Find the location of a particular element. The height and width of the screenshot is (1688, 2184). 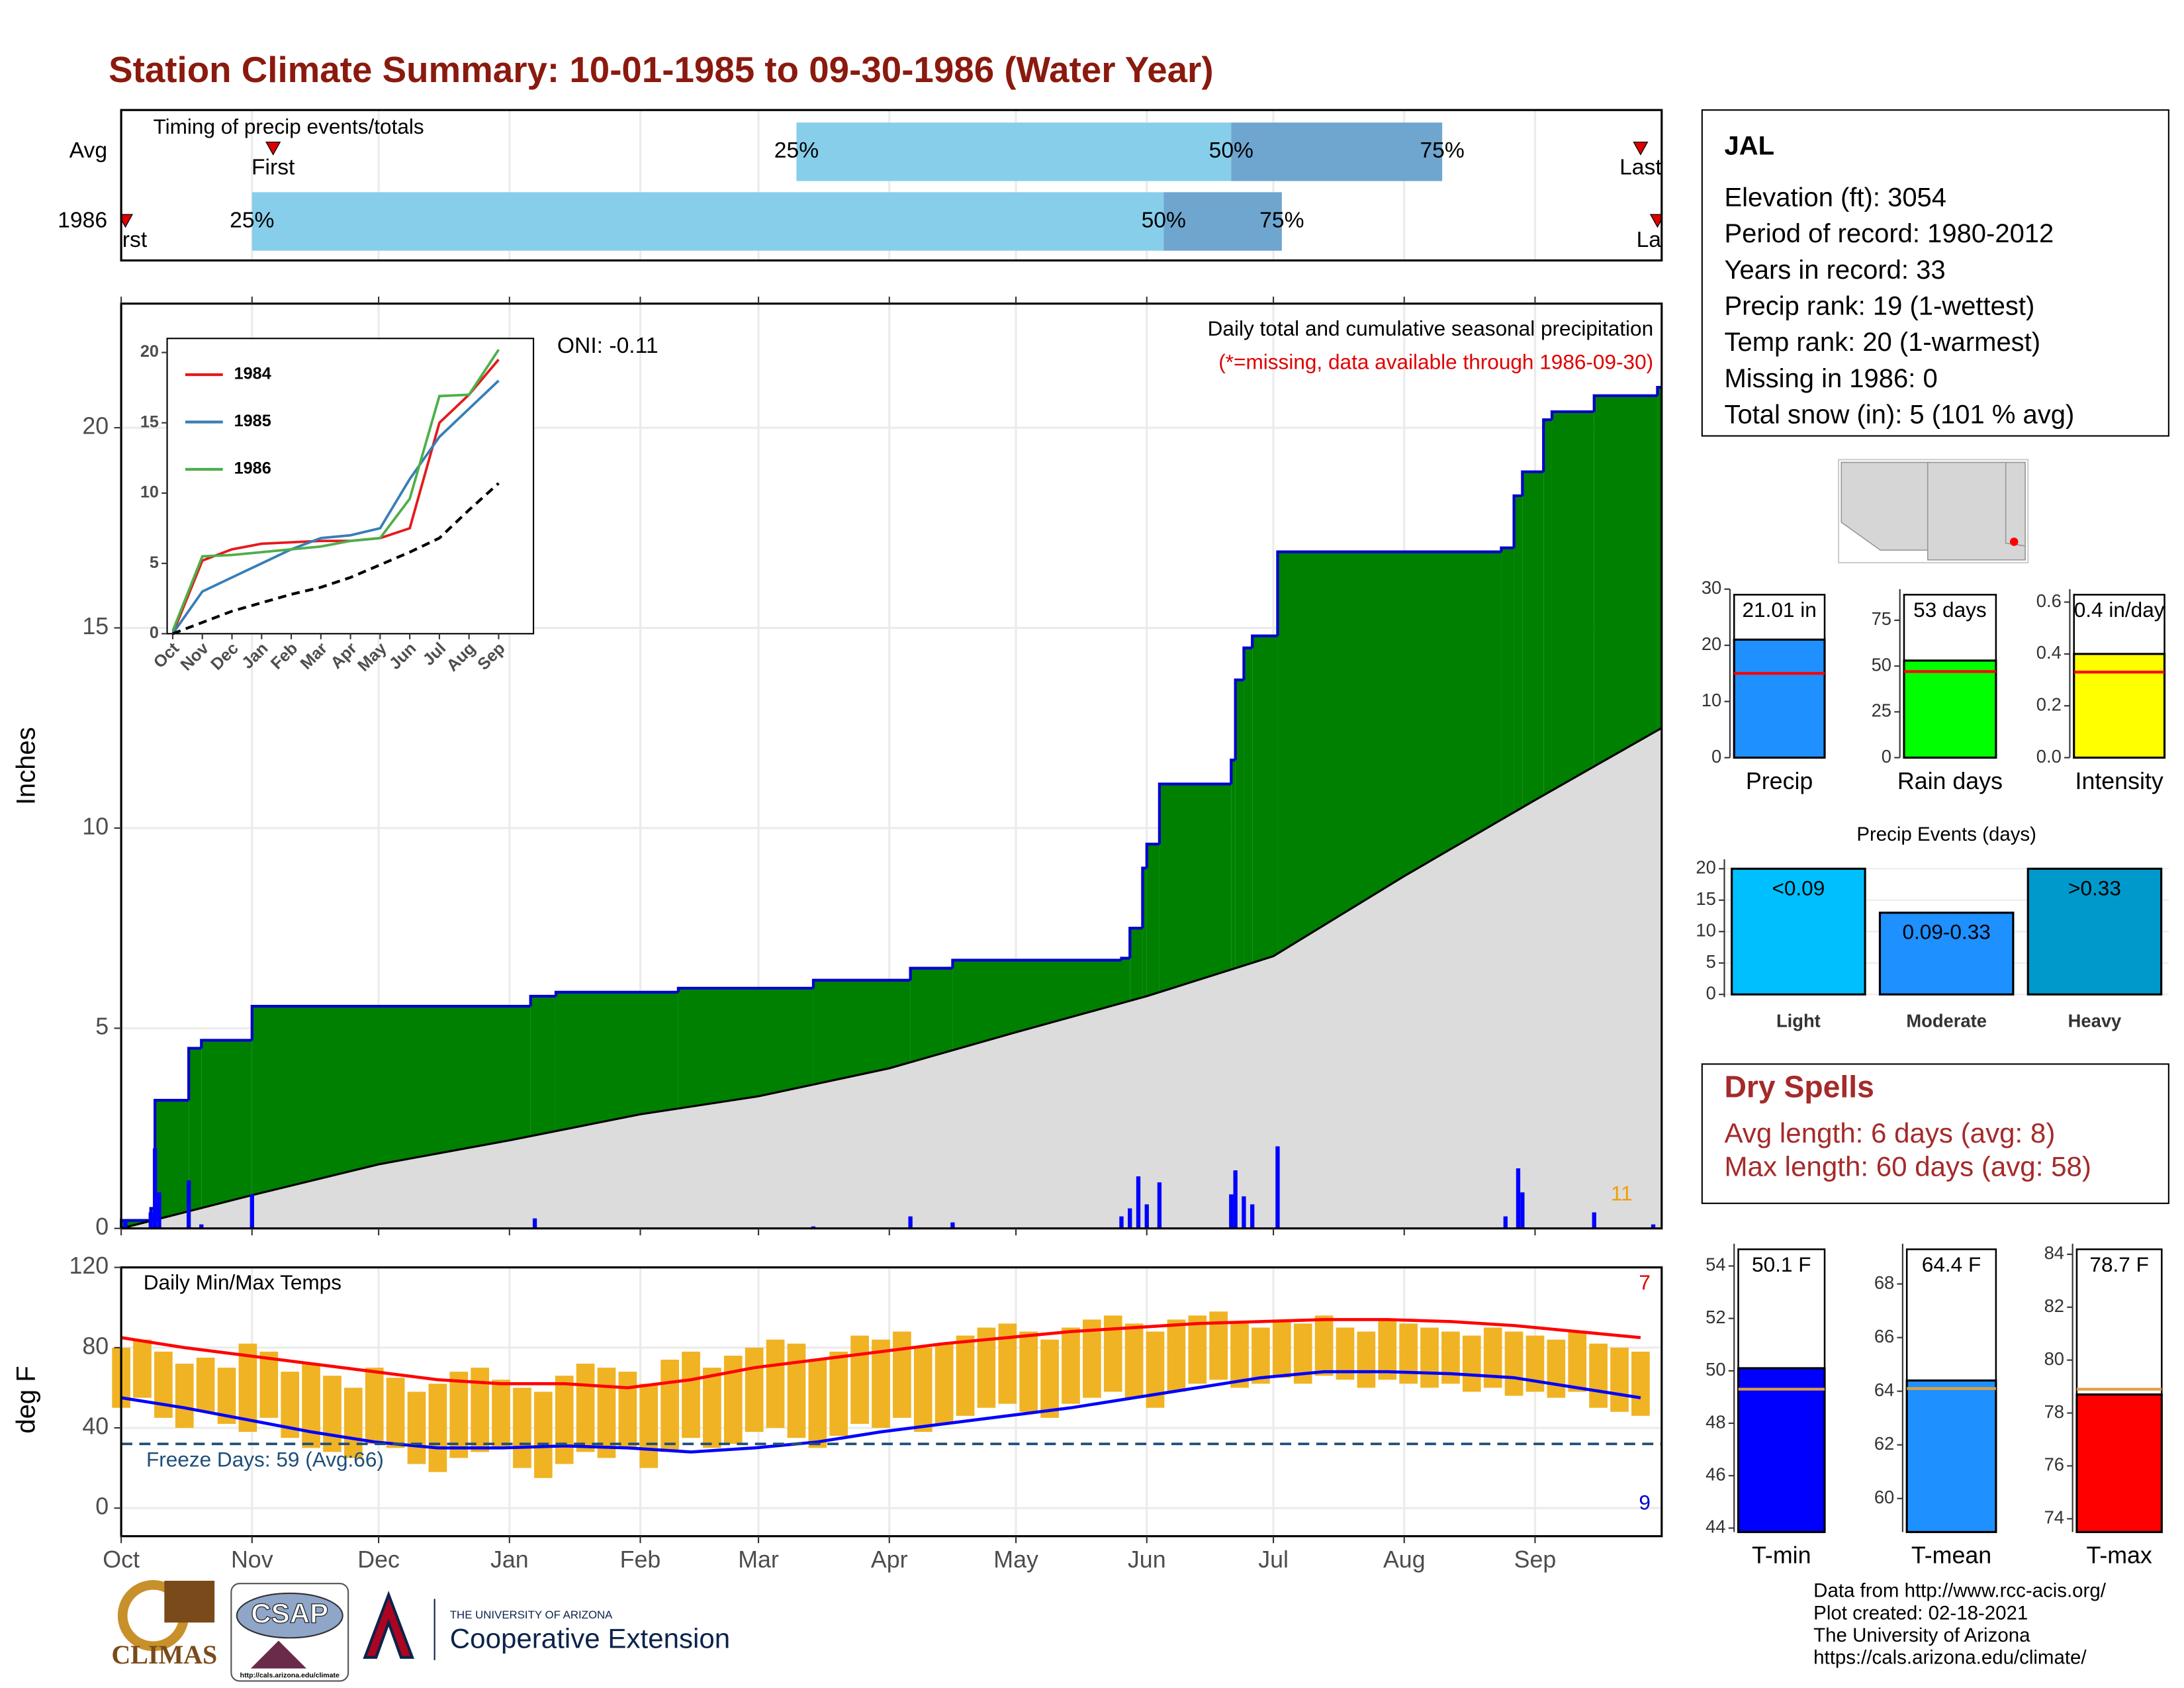

footer-line: Data from http://www.rcc-acis.org/ is located at coordinates (1960, 1591).